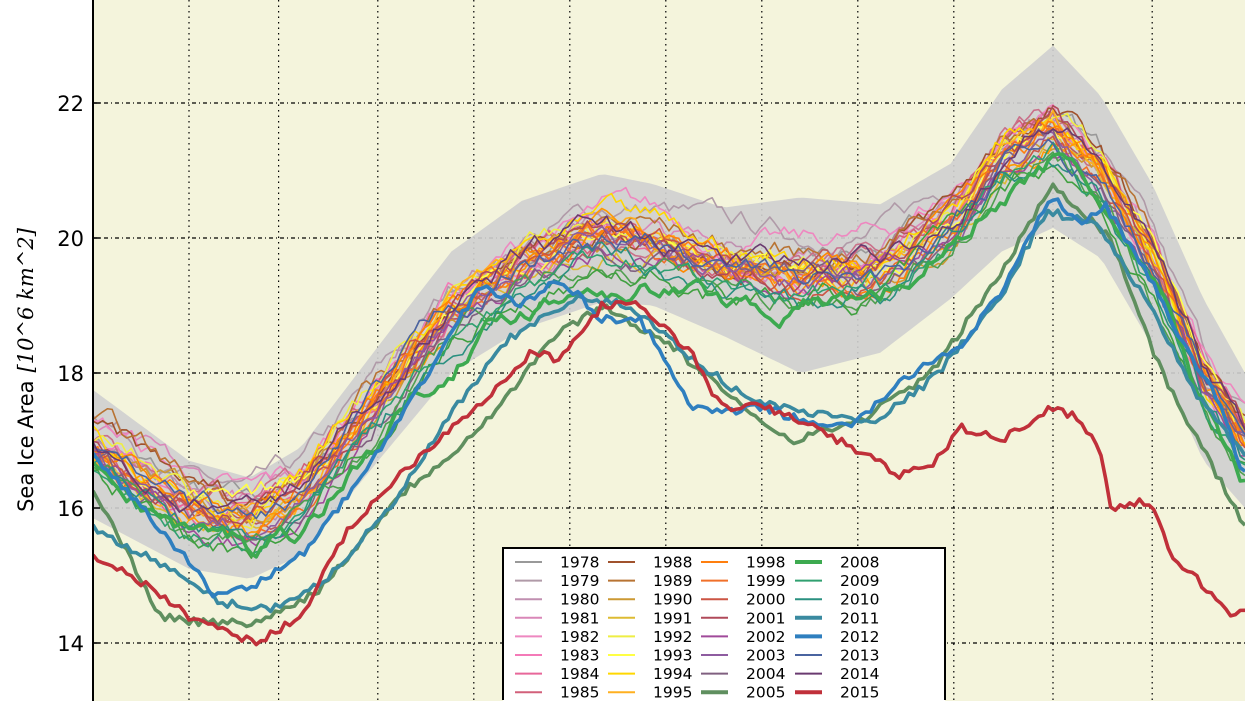  I want to click on legend-item-1990: 1990, so click(650, 600).